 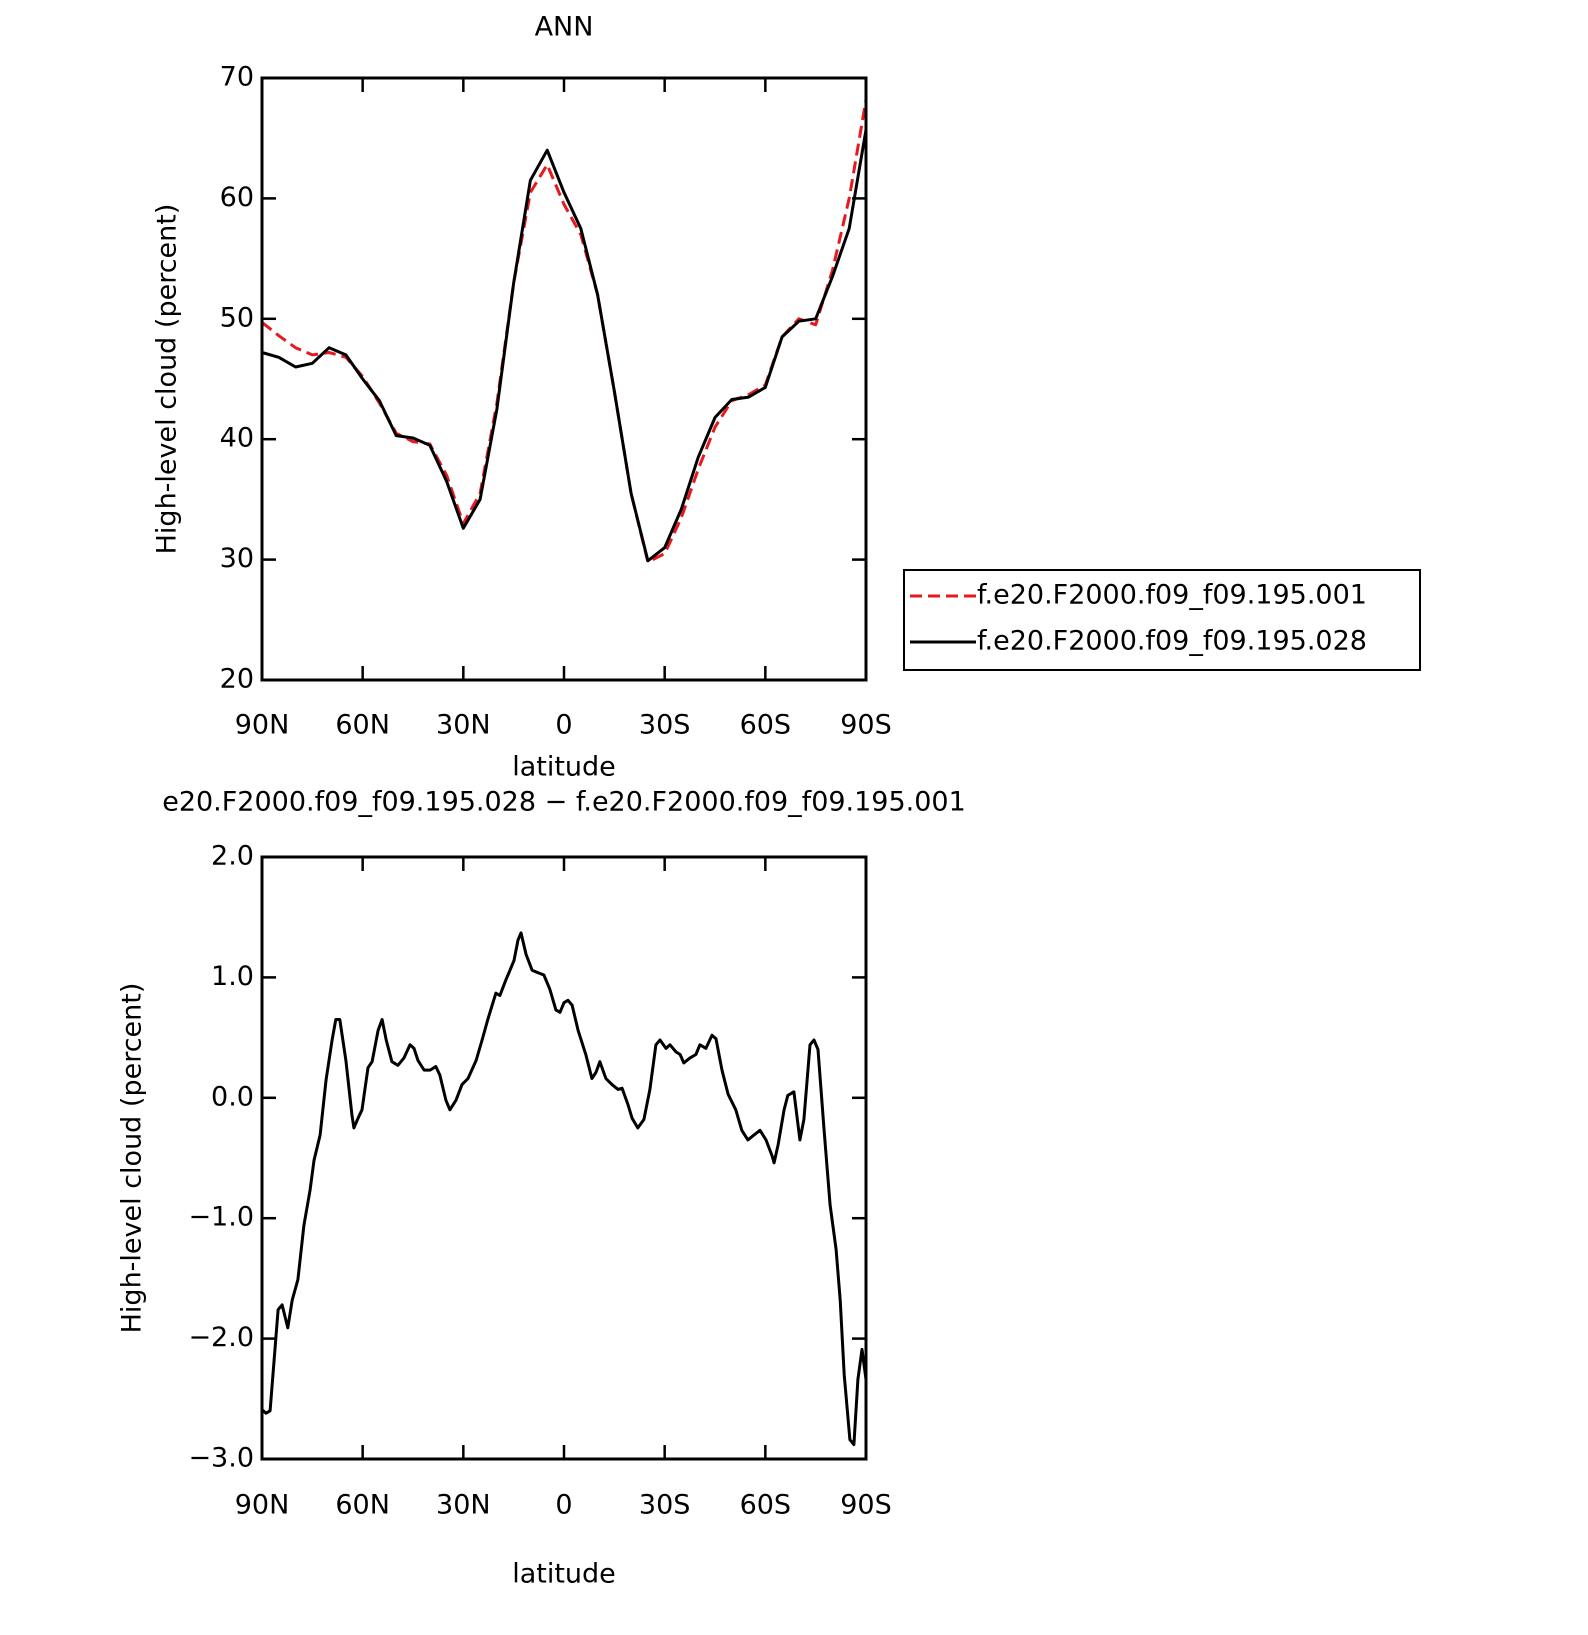 I want to click on y-tick-label: 1.0, so click(x=232, y=976).